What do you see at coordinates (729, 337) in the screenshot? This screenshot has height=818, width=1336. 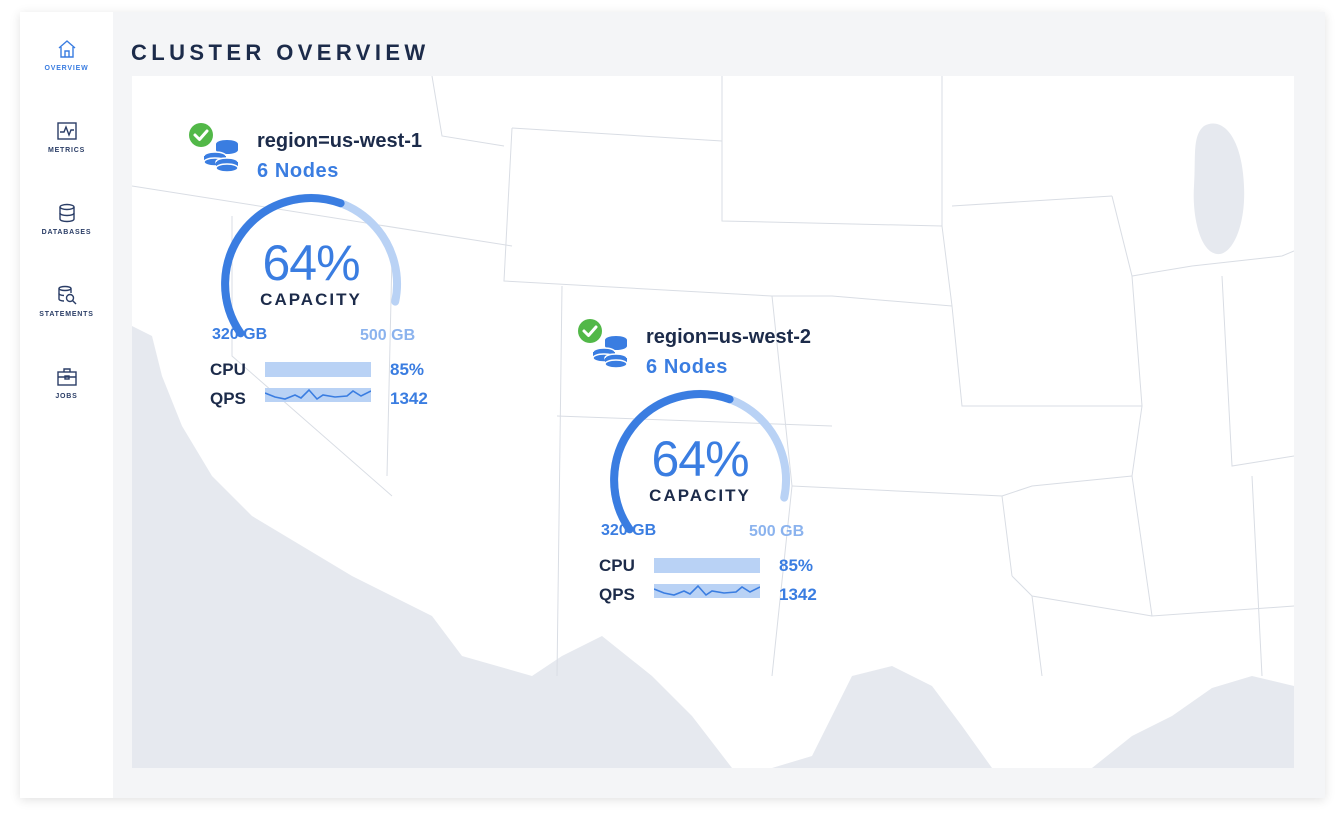 I see `region-name: region=us-west-2` at bounding box center [729, 337].